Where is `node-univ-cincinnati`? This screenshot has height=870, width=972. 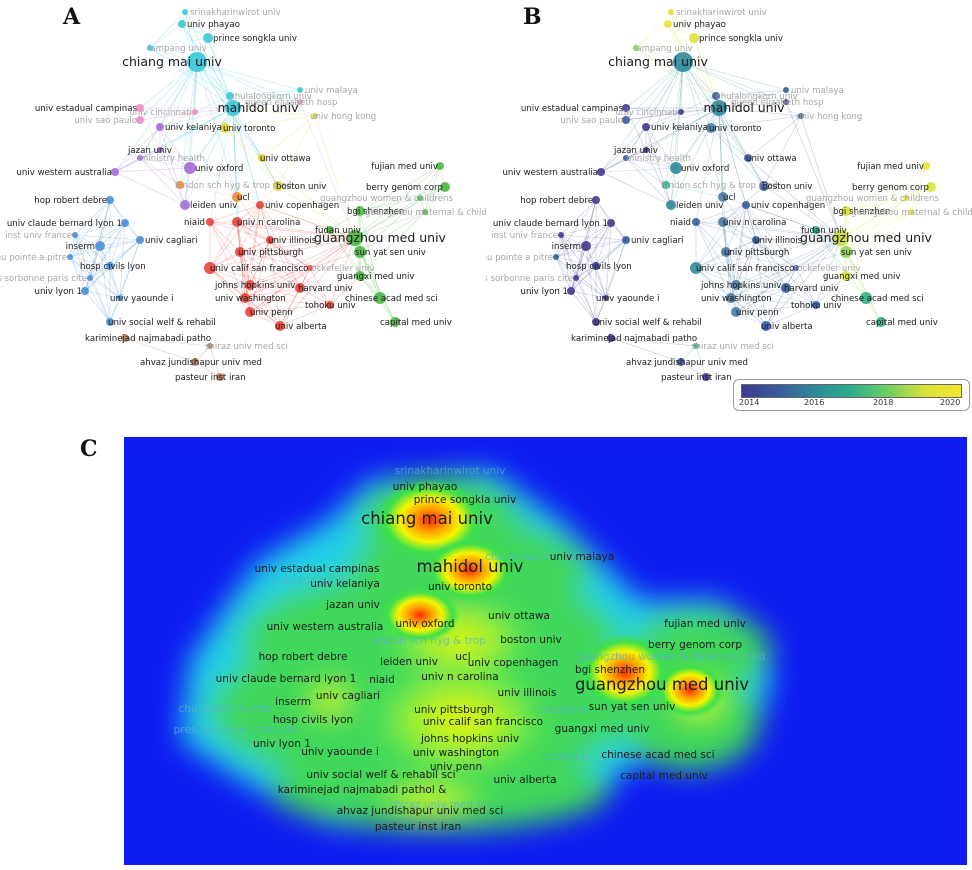 node-univ-cincinnati is located at coordinates (681, 112).